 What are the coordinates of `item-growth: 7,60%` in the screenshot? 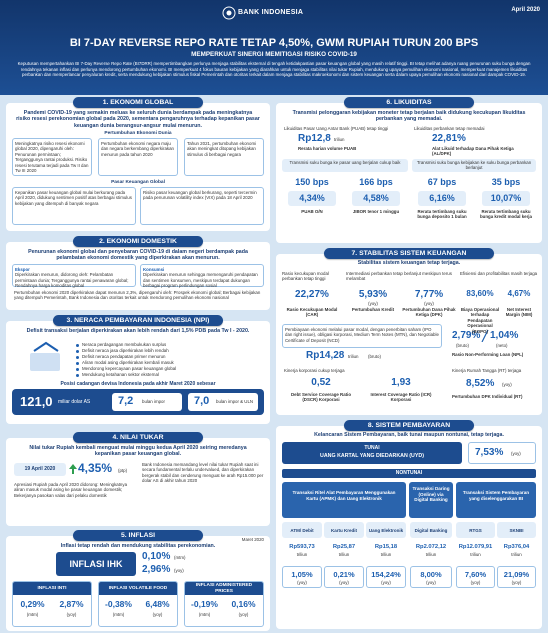 It's located at (475, 577).